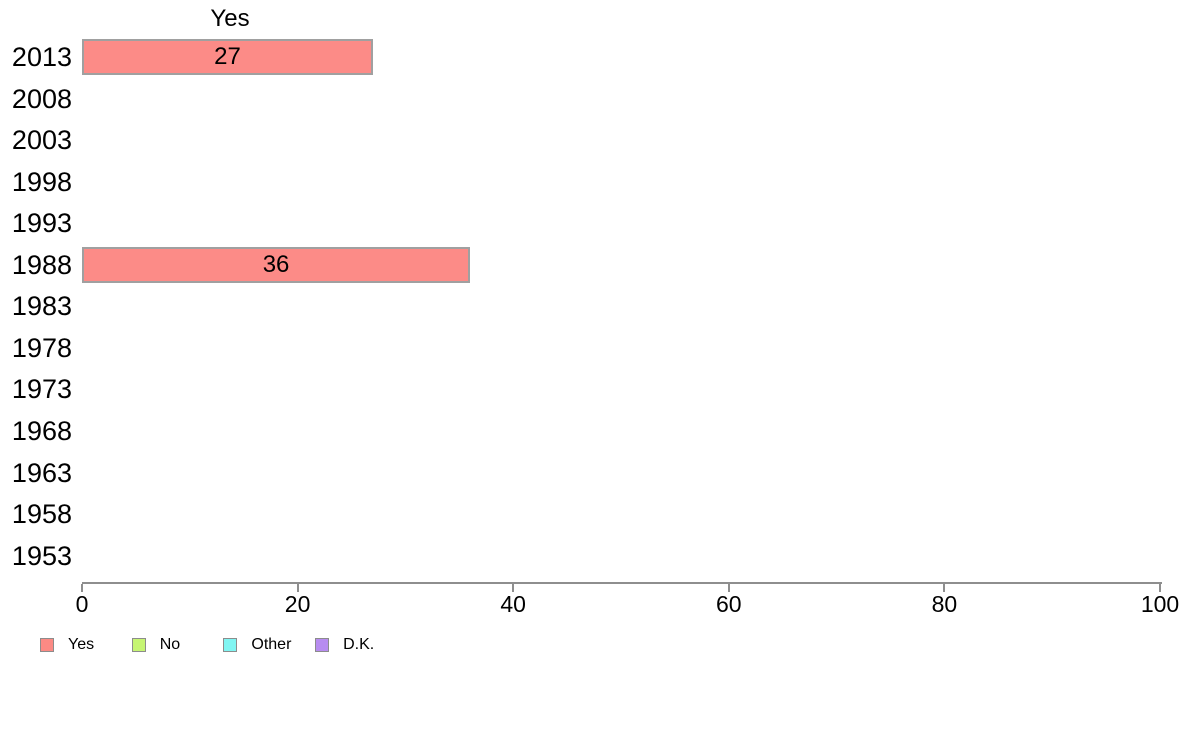 The height and width of the screenshot is (736, 1188). I want to click on x-axis-tick-label: 40, so click(513, 604).